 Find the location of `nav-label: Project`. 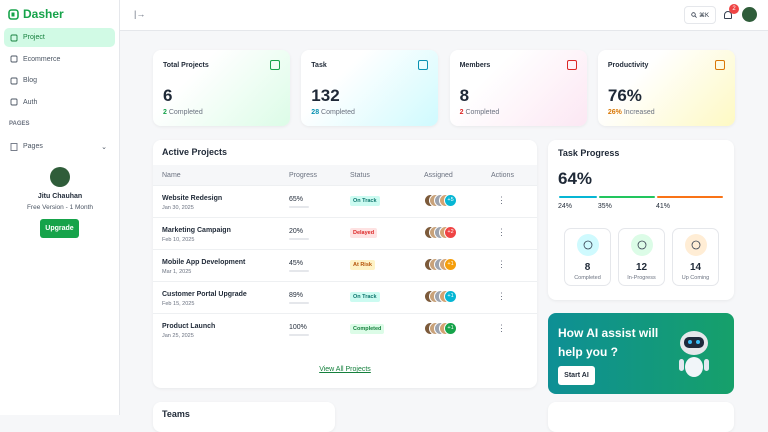

nav-label: Project is located at coordinates (34, 37).